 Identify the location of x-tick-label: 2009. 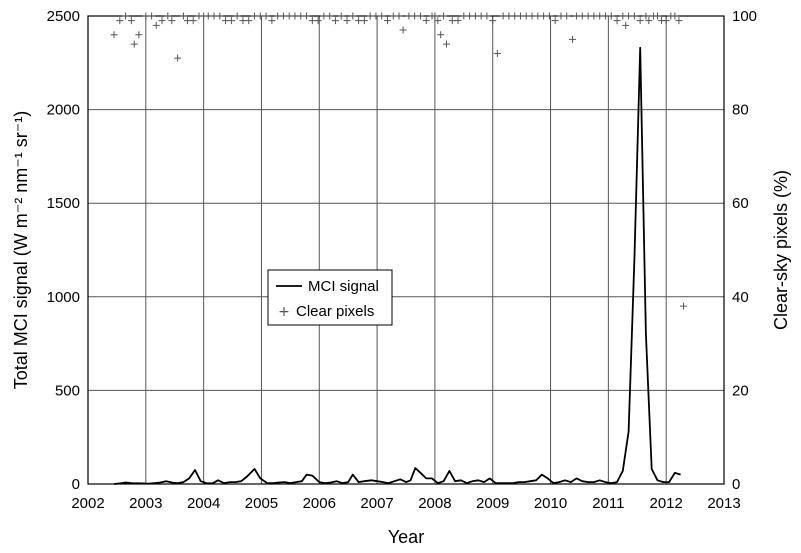
(492, 503).